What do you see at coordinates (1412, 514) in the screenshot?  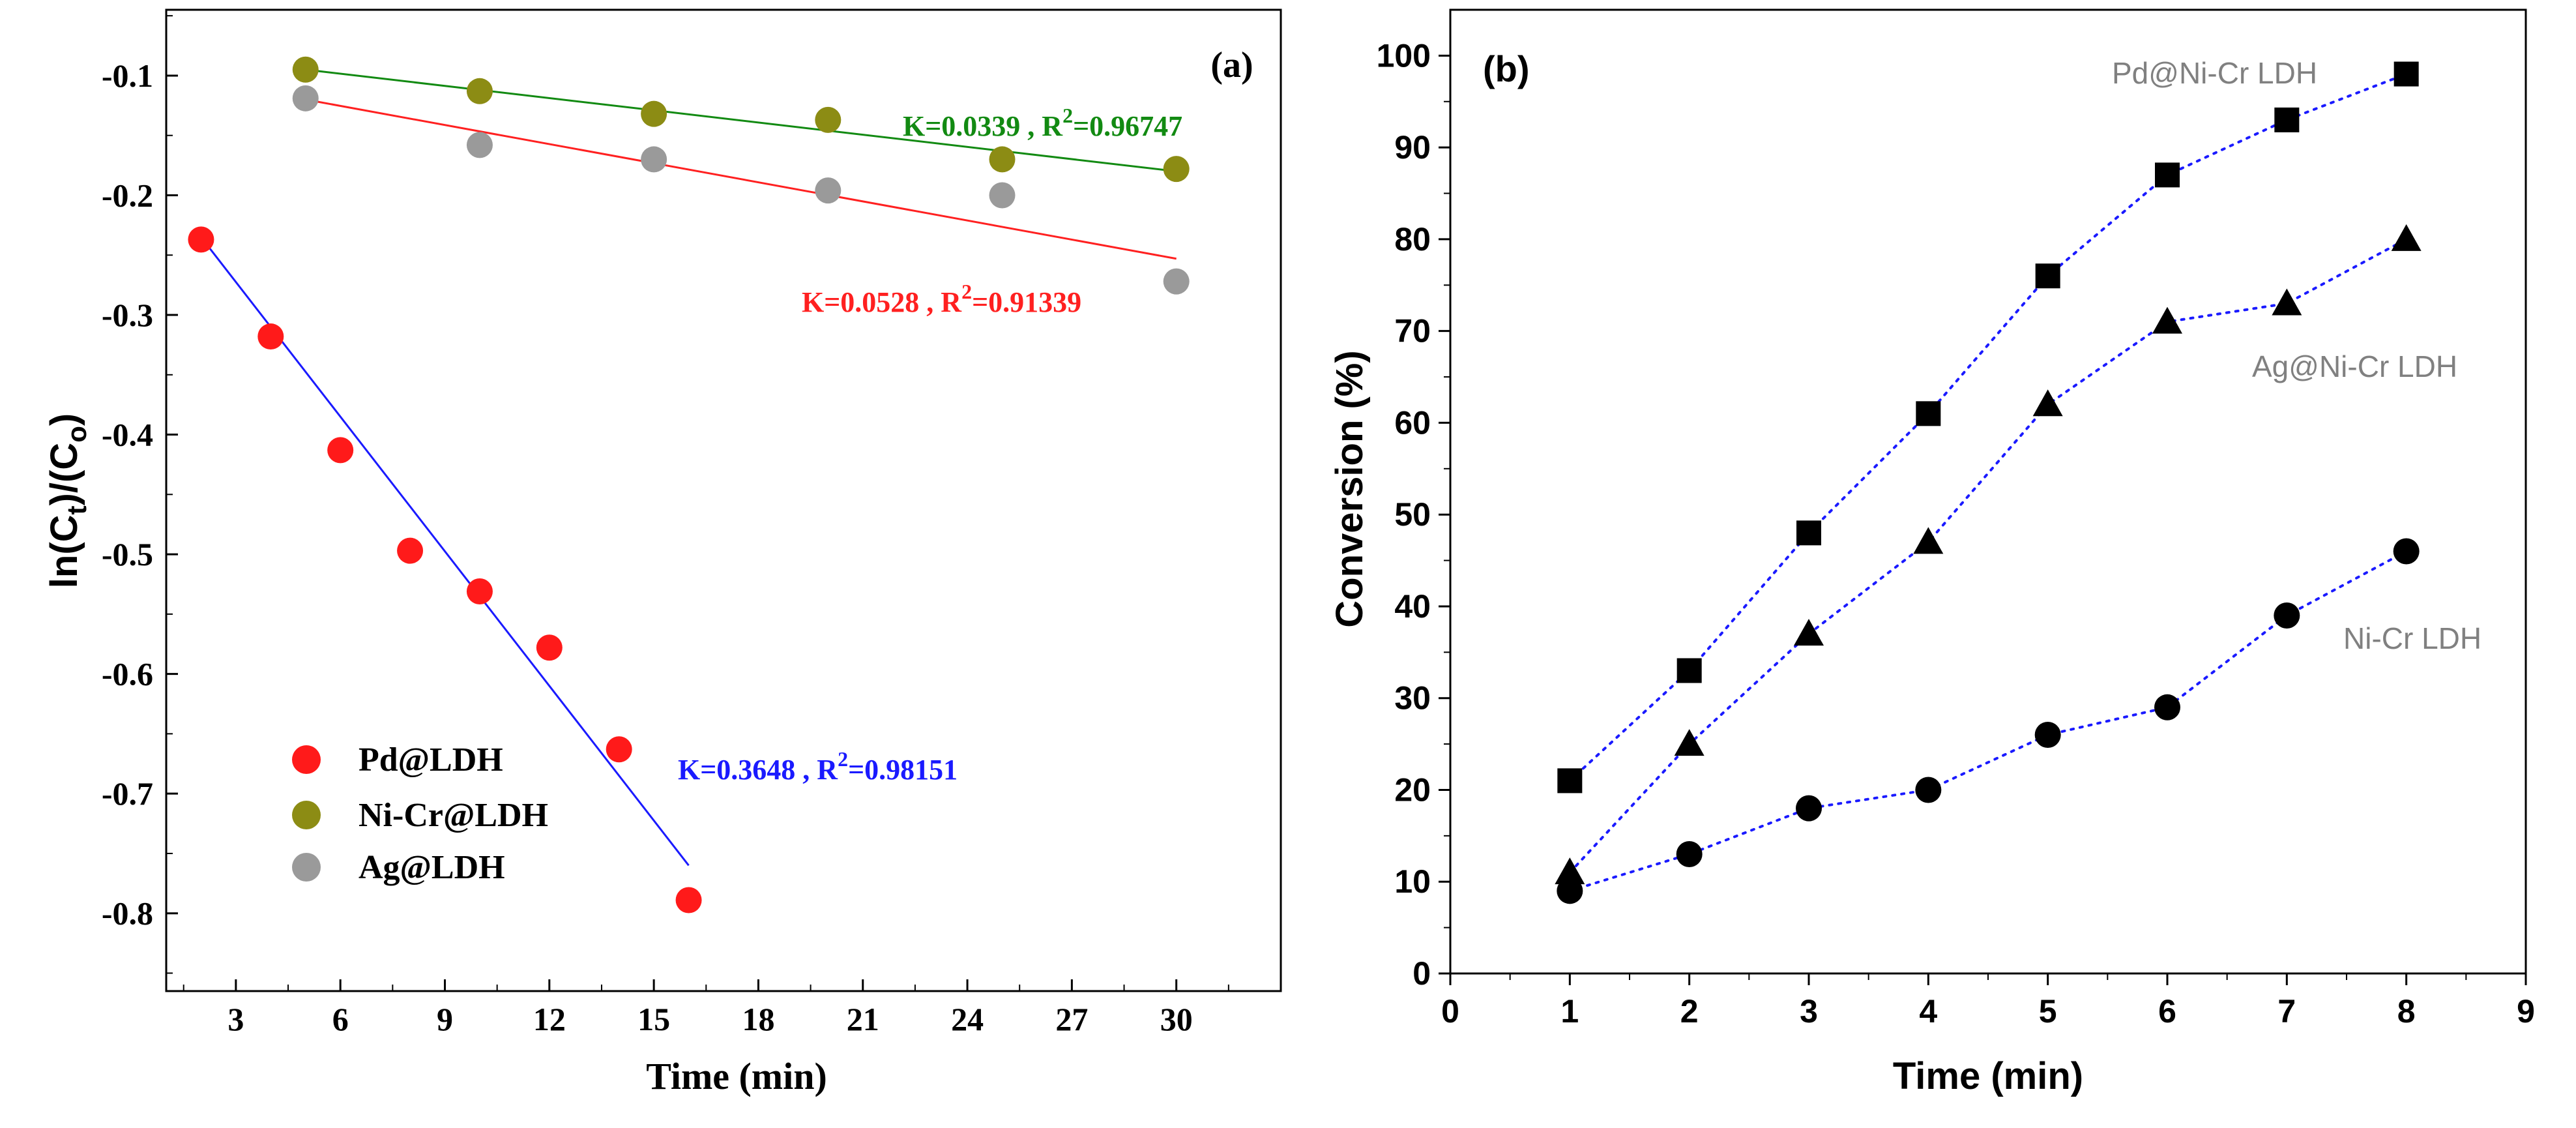 I see `y-tick-label: 50` at bounding box center [1412, 514].